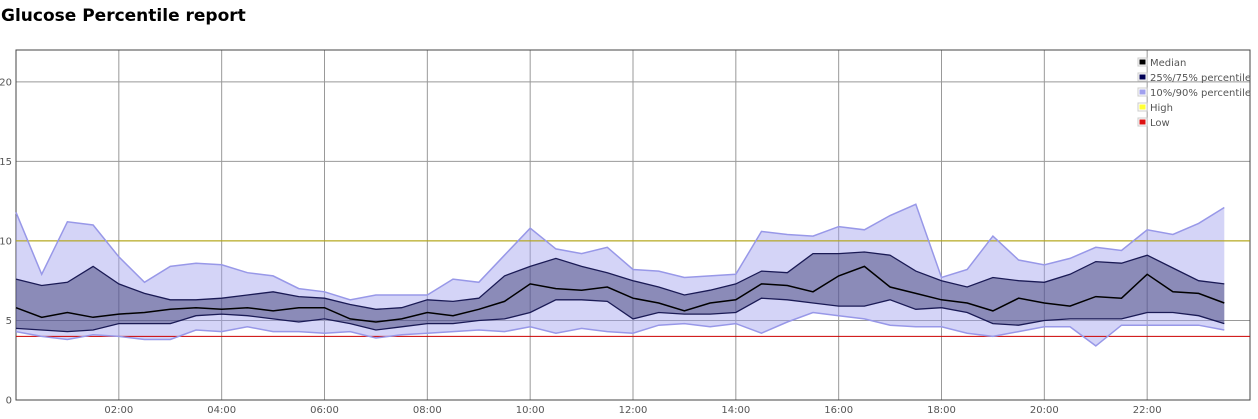  I want to click on x-tick-label: 04:00, so click(221, 410).